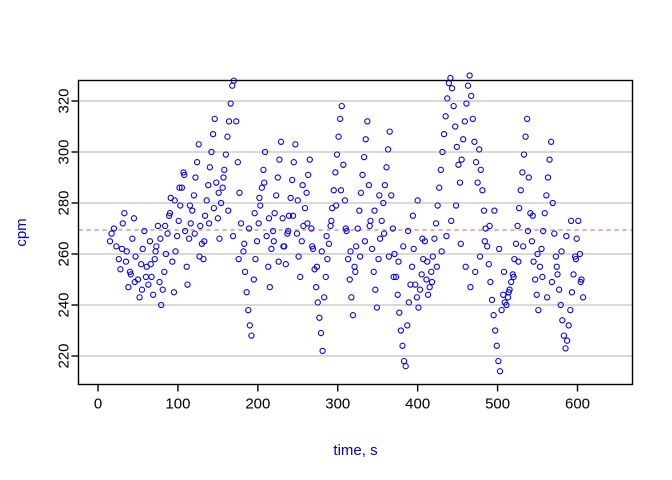 The image size is (672, 480). I want to click on y-axis-tick-label: 320, so click(63, 100).